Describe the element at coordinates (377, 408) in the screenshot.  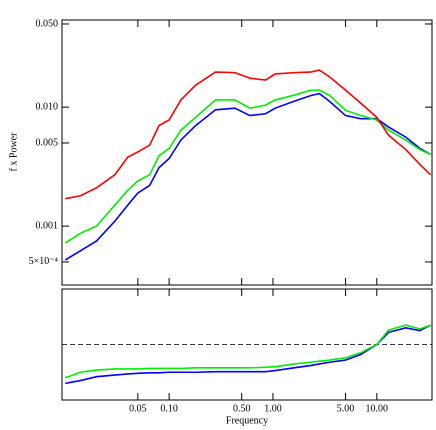
I see `x-tick-label: 10.00` at that location.